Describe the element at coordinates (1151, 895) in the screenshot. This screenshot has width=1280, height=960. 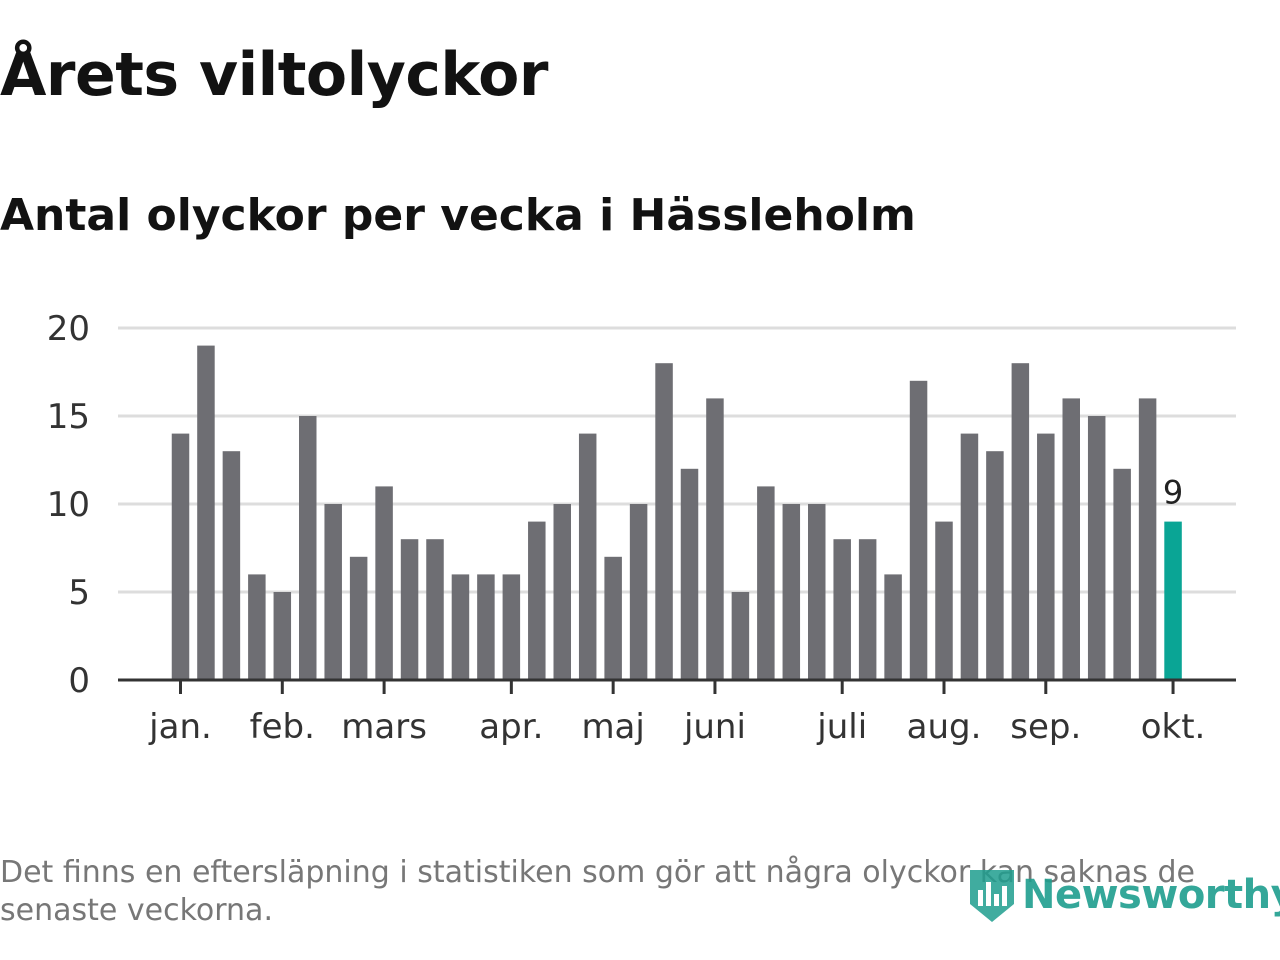
I see `logo-text: Newsworthy` at that location.